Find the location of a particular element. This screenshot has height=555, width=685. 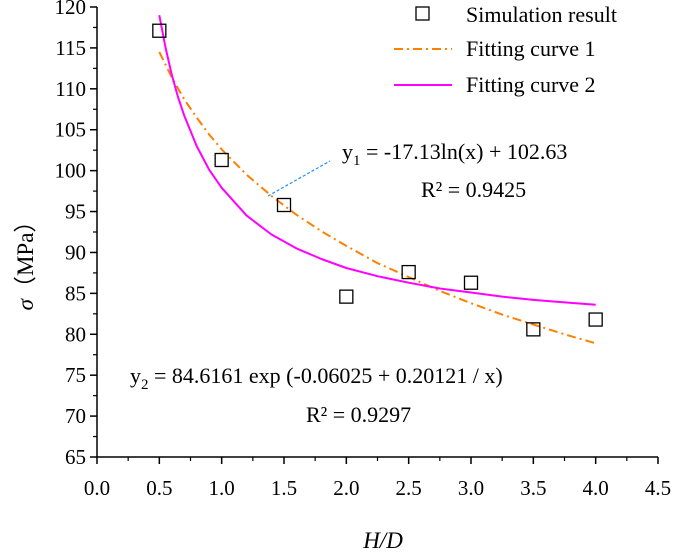

x-tick-label: 2.5 is located at coordinates (409, 488).